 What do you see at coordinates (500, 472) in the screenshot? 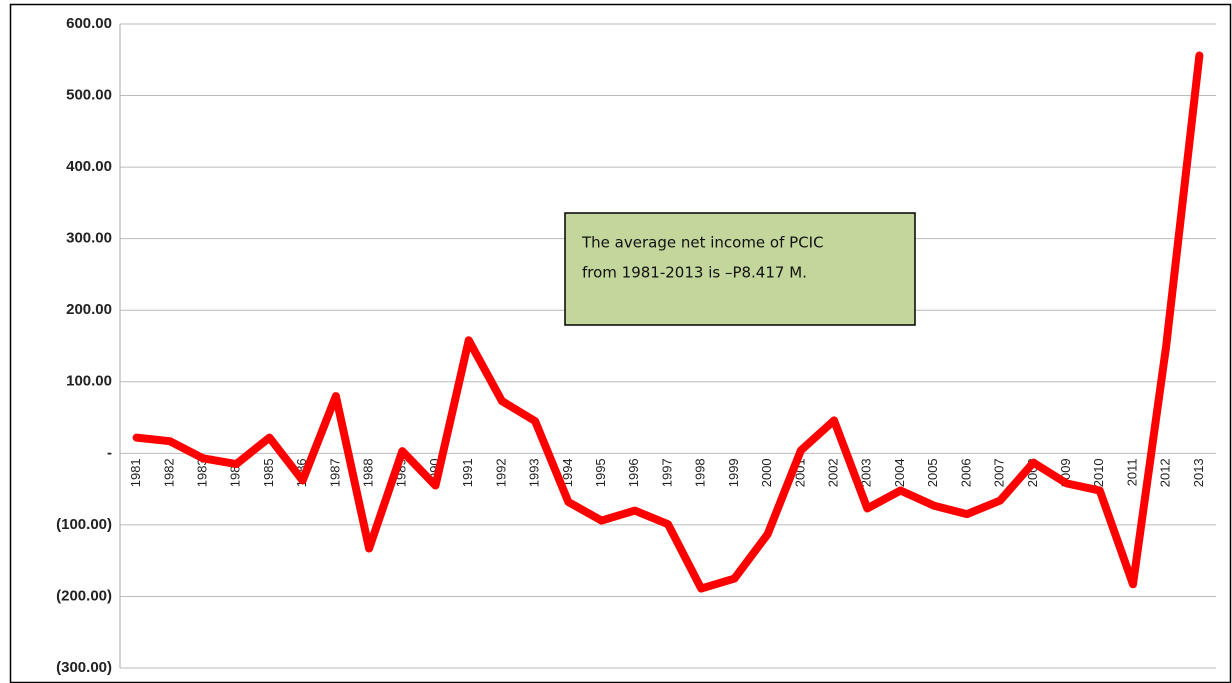
I see `x-tick-label: 1992` at bounding box center [500, 472].